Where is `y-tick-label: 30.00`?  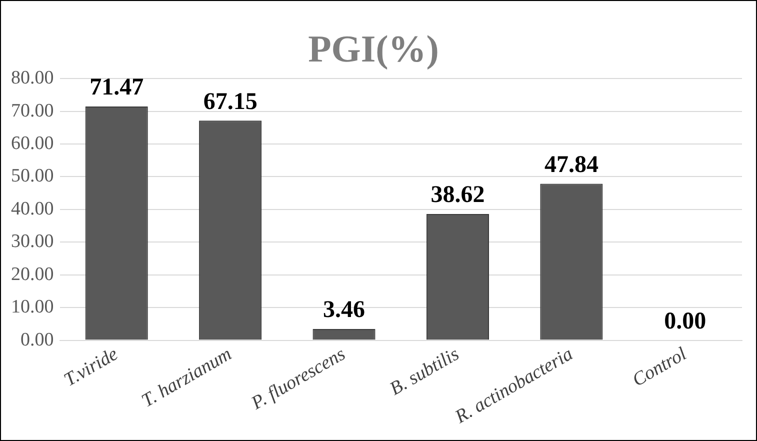 y-tick-label: 30.00 is located at coordinates (32, 241).